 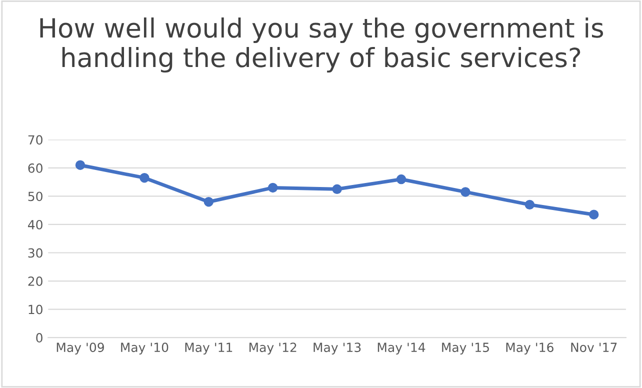 I want to click on x-tick-label: May '16, so click(x=530, y=348).